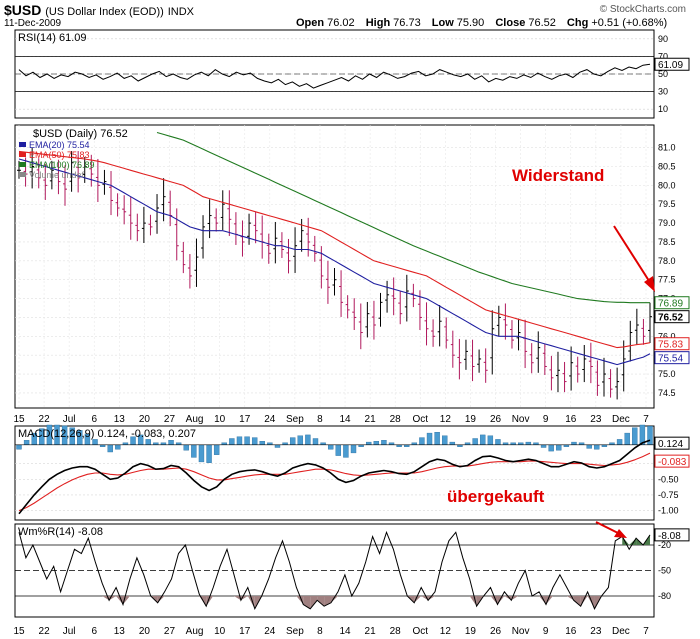 The width and height of the screenshot is (700, 639). I want to click on bottom-x-tick-label: 20, so click(145, 631).